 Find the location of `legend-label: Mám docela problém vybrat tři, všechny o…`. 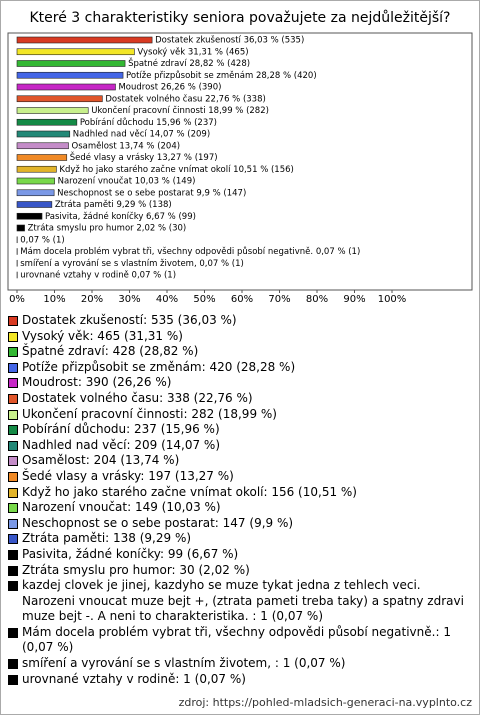

legend-label: Mám docela problém vybrat tři, všechny o… is located at coordinates (236, 639).